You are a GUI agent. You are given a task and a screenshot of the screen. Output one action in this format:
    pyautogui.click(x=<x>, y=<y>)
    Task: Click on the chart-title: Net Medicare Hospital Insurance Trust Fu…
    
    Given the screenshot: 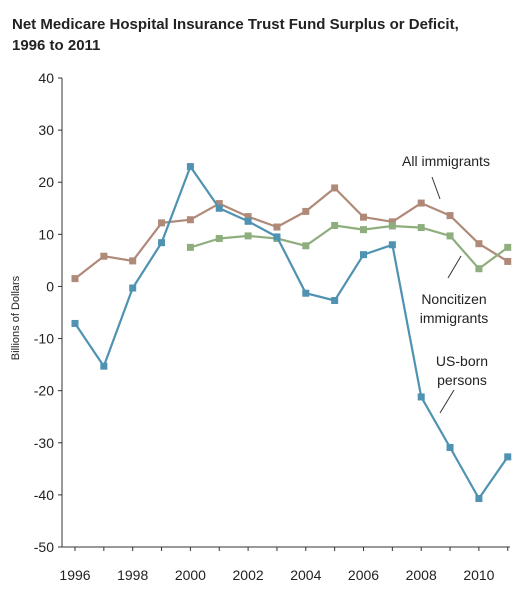 What is the action you would take?
    pyautogui.click(x=262, y=35)
    